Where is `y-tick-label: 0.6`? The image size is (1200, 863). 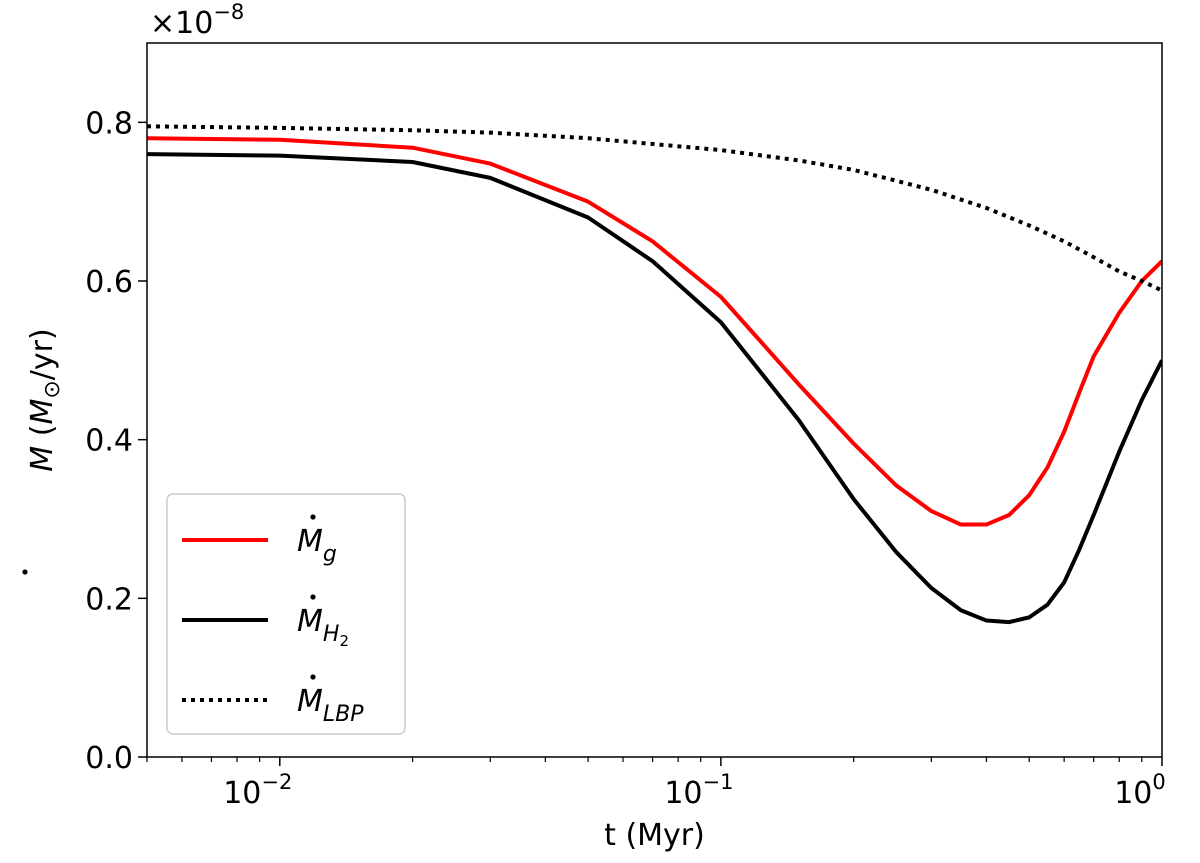 y-tick-label: 0.6 is located at coordinates (109, 282).